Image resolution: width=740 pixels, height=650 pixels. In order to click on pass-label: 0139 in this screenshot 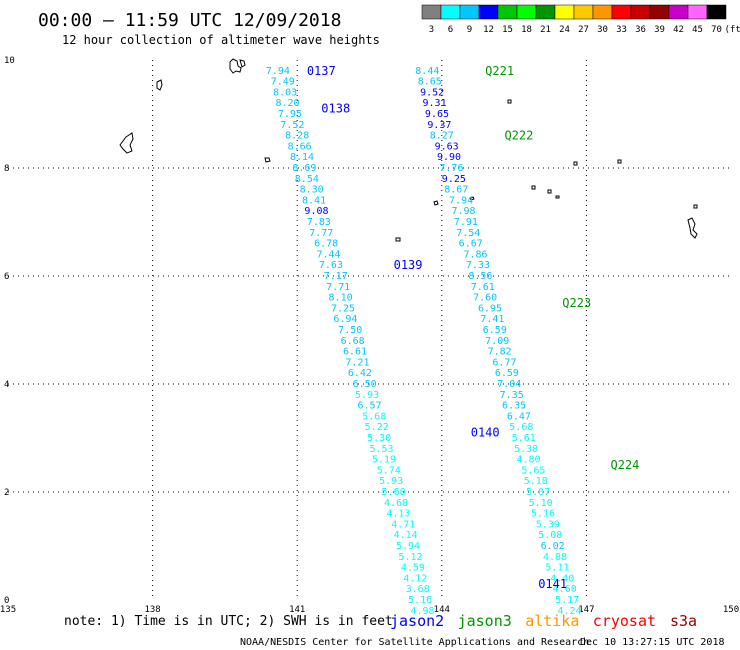, I will do `click(408, 265)`.